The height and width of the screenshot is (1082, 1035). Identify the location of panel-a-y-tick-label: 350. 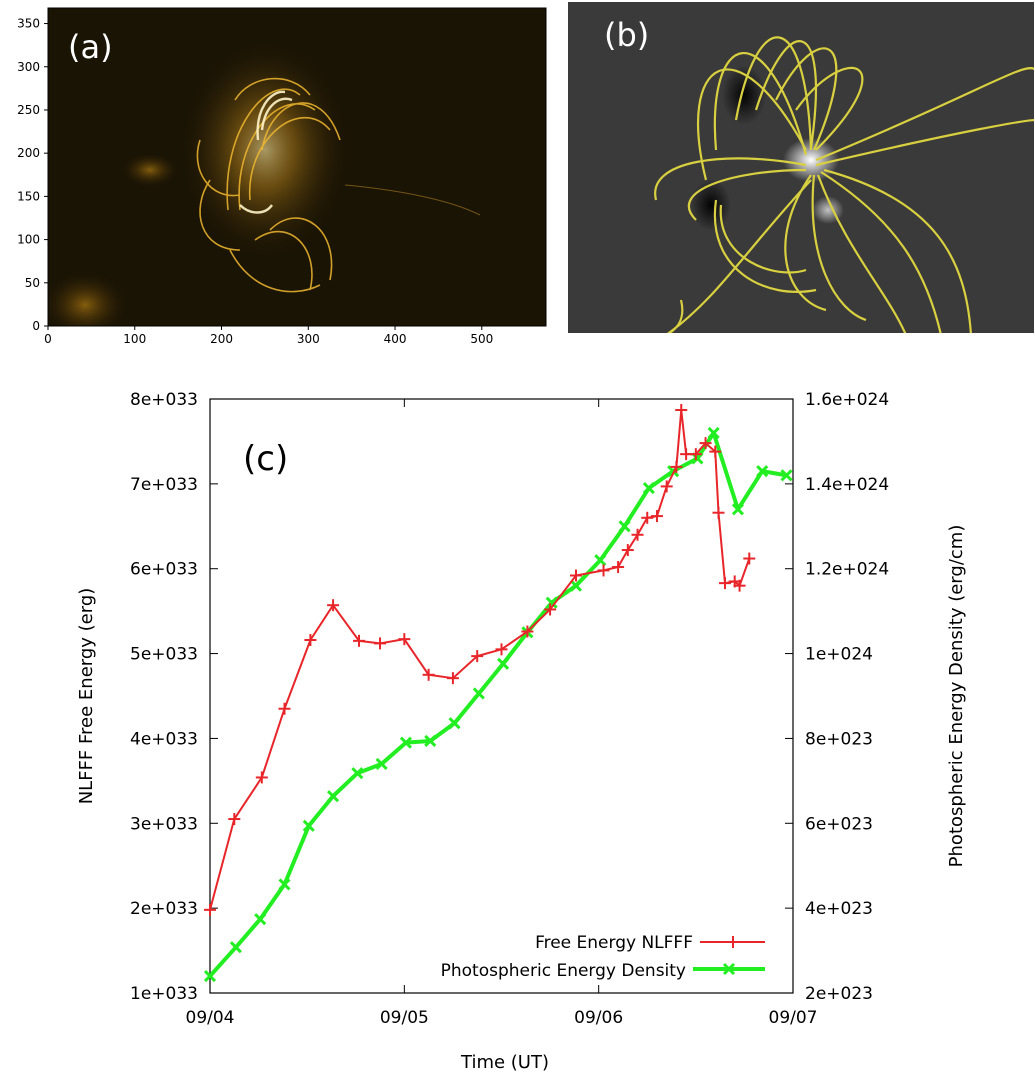
(28, 24).